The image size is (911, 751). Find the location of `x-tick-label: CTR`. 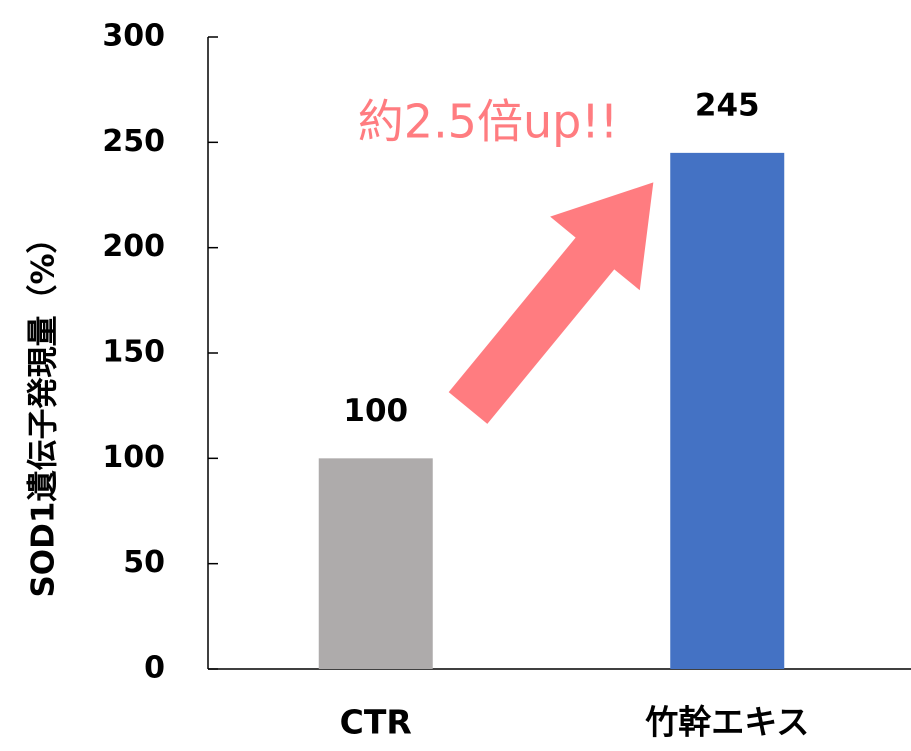

x-tick-label: CTR is located at coordinates (376, 722).